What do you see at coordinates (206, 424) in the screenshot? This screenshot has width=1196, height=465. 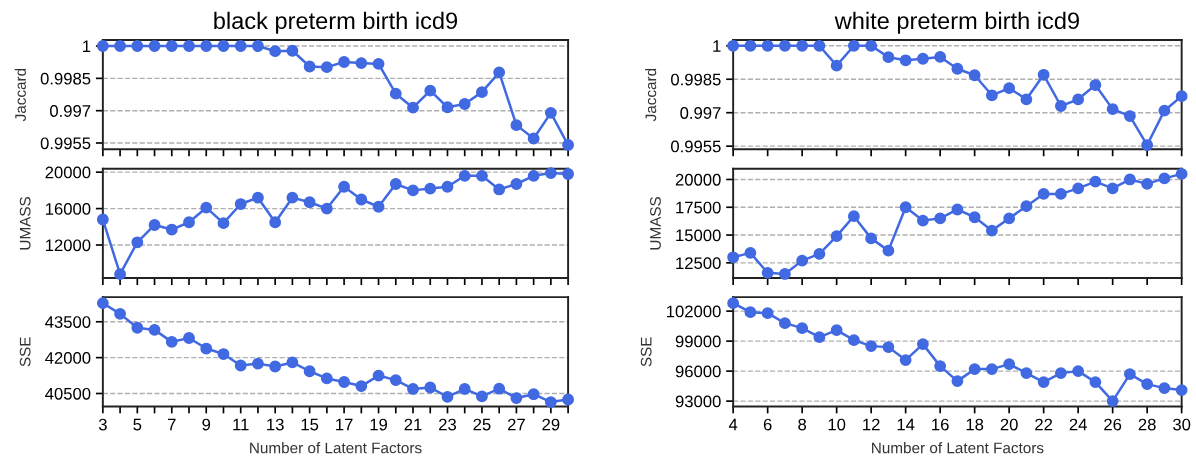 I see `x-tick-label: 9` at bounding box center [206, 424].